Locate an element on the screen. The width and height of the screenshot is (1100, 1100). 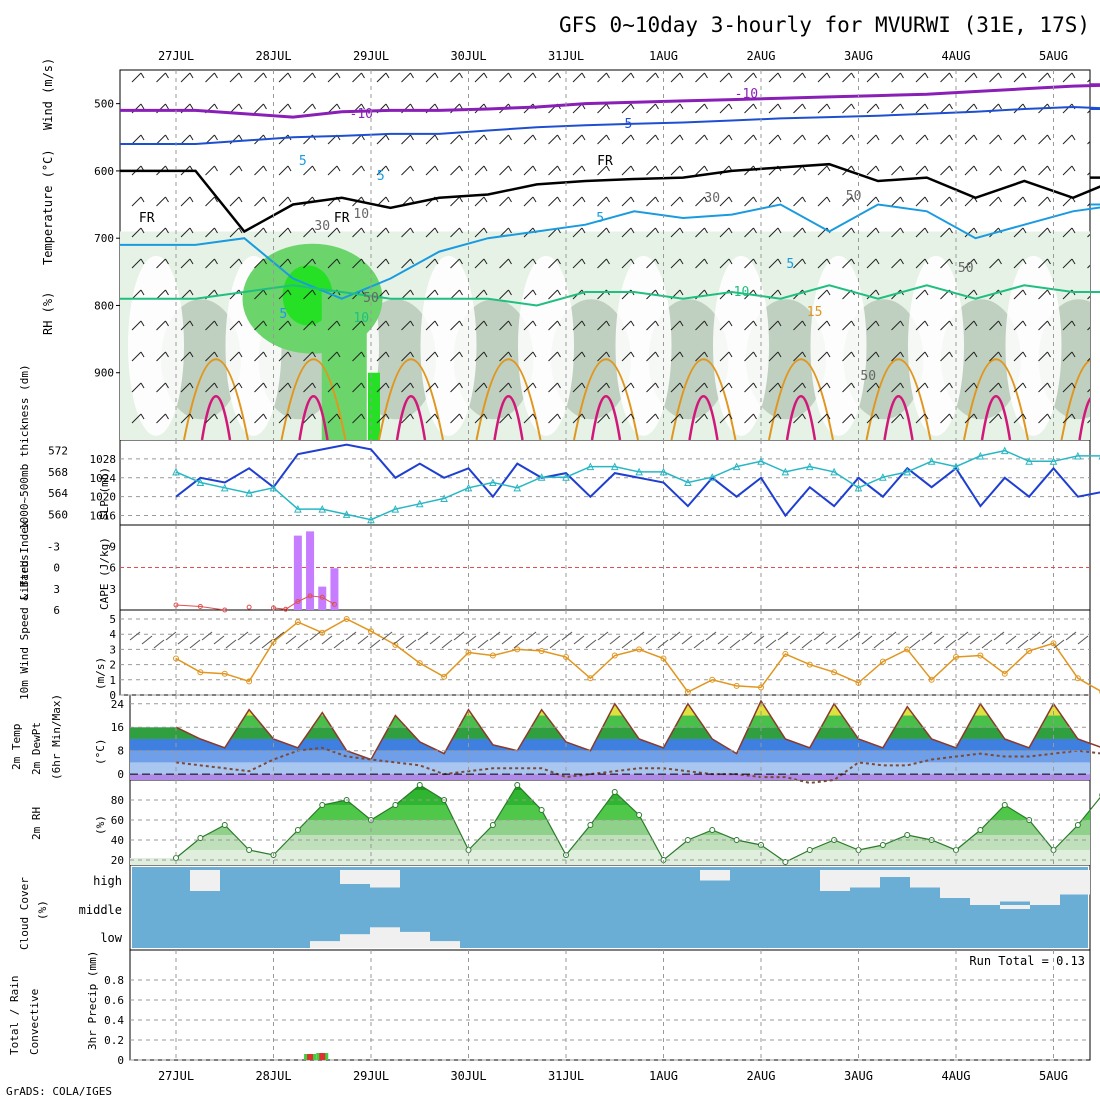
date-label-bottom: 31JUL is located at coordinates (566, 1076).